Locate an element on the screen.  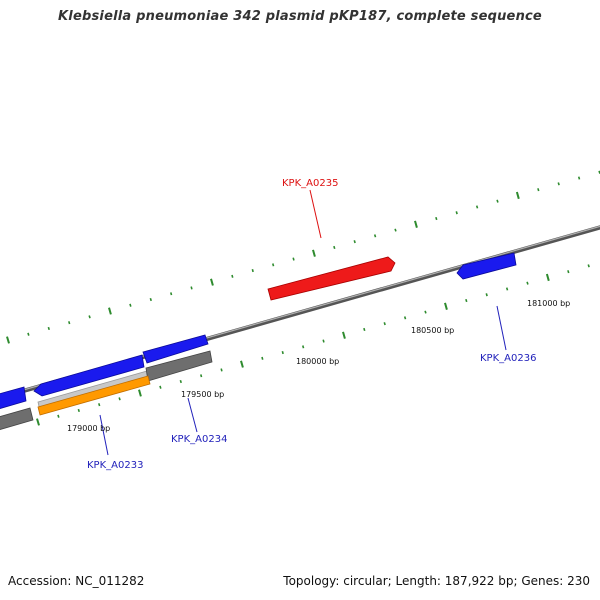
gene-arrow-kpk-a0236 is located at coordinates (486, 266).